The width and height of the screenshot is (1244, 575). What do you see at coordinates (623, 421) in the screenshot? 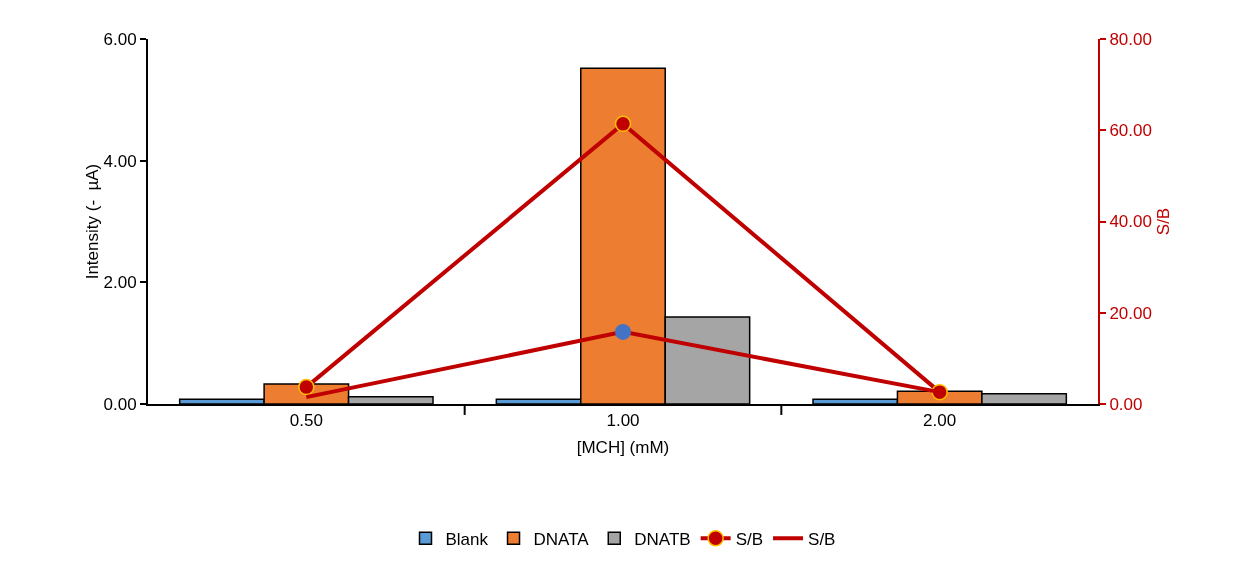
I see `x-tick-label: 1.00` at bounding box center [623, 421].